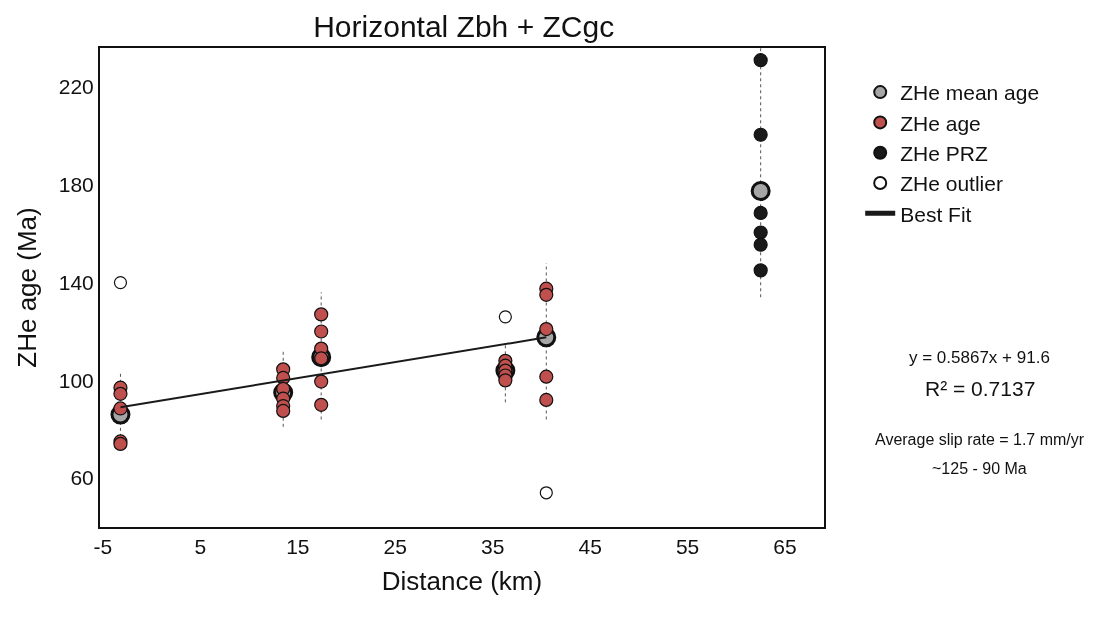 The image size is (1104, 622). What do you see at coordinates (951, 184) in the screenshot?
I see `legend-label: ZHe outlier` at bounding box center [951, 184].